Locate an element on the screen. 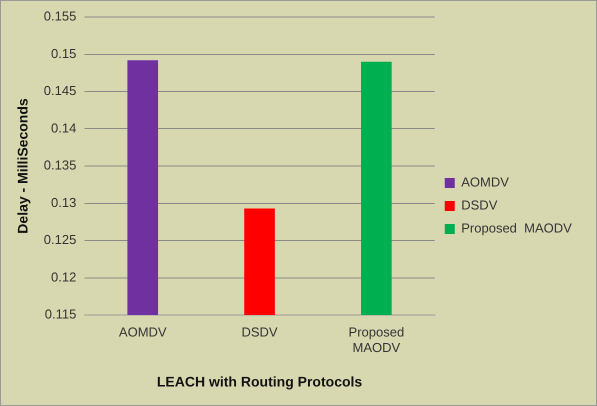  y-axis-title: Delay - MilliSeconds is located at coordinates (22, 166).